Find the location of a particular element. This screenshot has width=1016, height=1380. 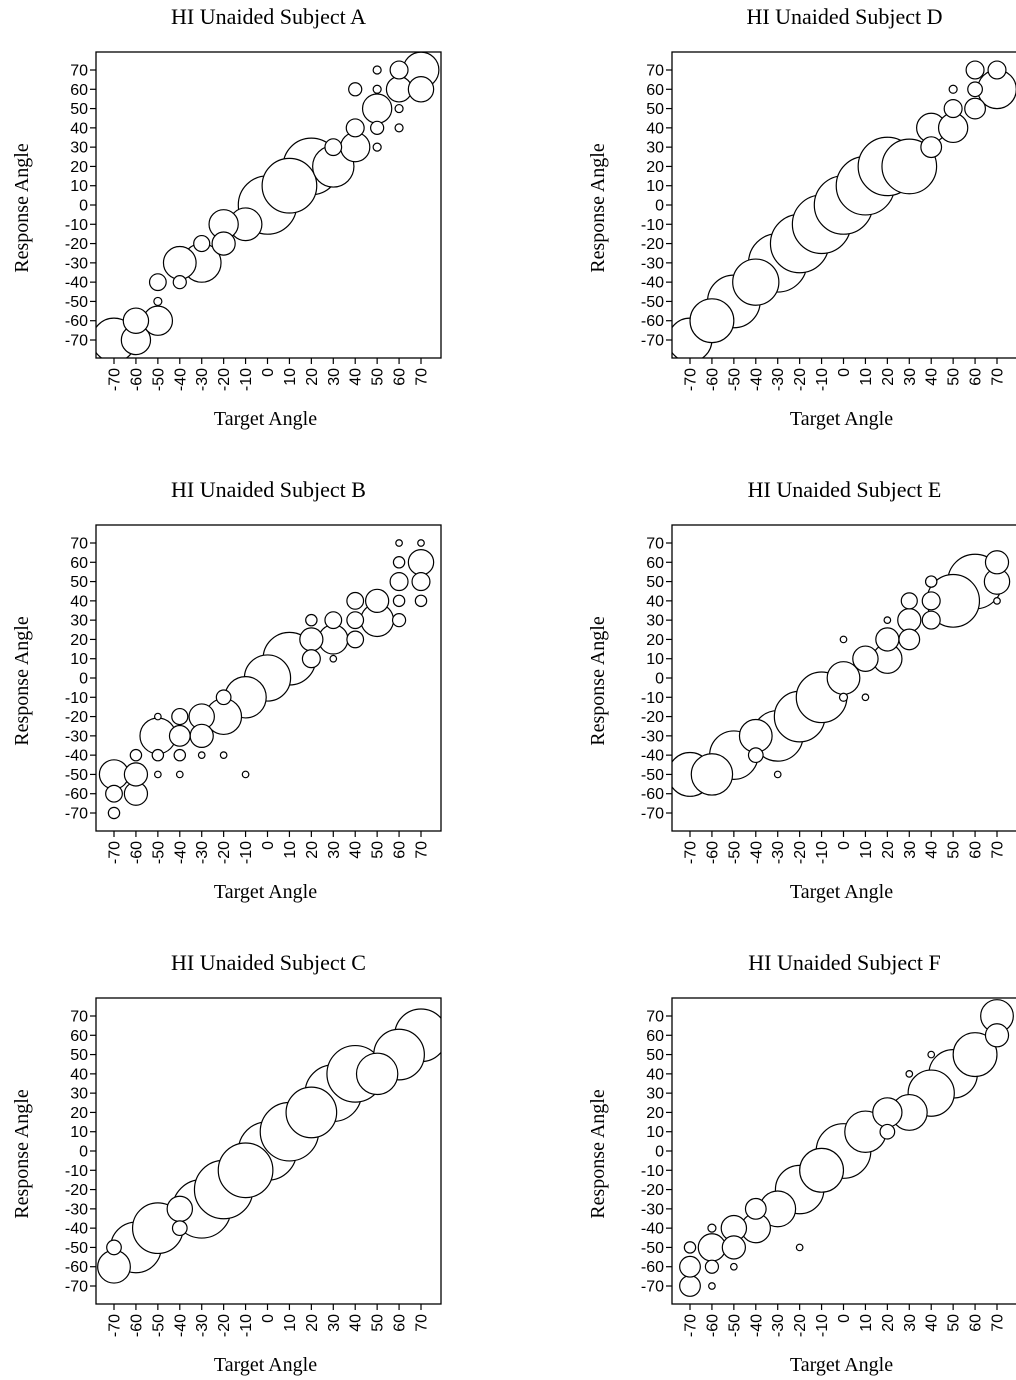

y-tick-label: 40 is located at coordinates (655, 1074).